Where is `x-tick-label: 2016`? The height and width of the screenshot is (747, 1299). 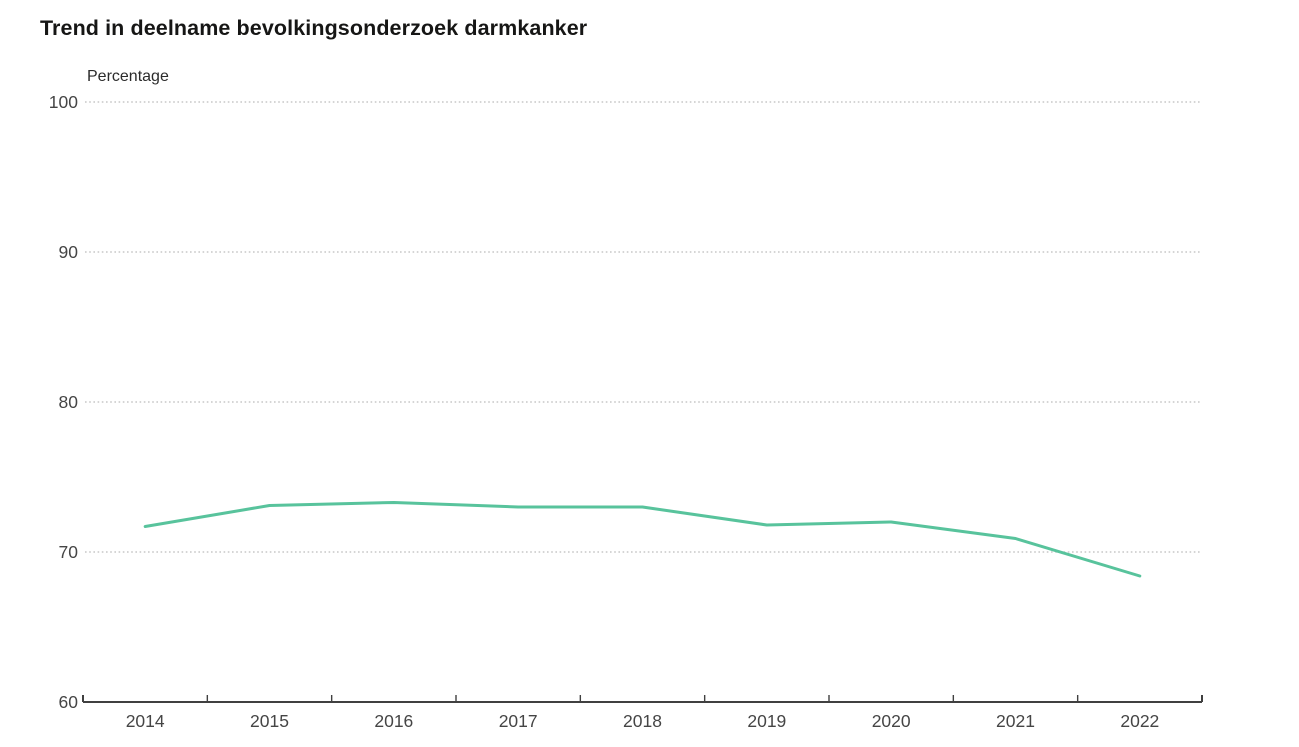 x-tick-label: 2016 is located at coordinates (393, 721).